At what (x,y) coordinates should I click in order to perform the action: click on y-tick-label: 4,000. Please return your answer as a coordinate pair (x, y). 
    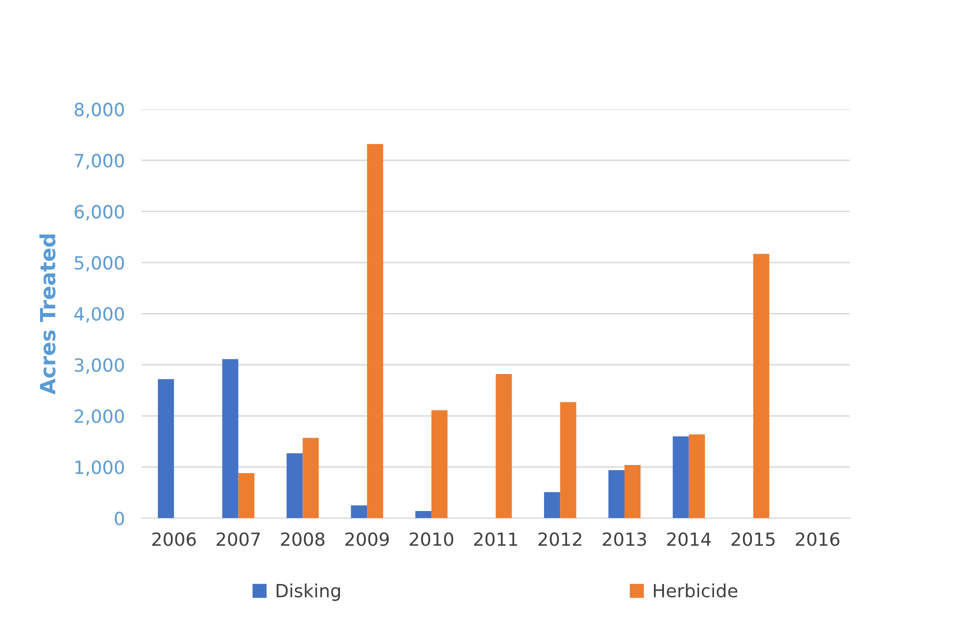
    Looking at the image, I should click on (99, 315).